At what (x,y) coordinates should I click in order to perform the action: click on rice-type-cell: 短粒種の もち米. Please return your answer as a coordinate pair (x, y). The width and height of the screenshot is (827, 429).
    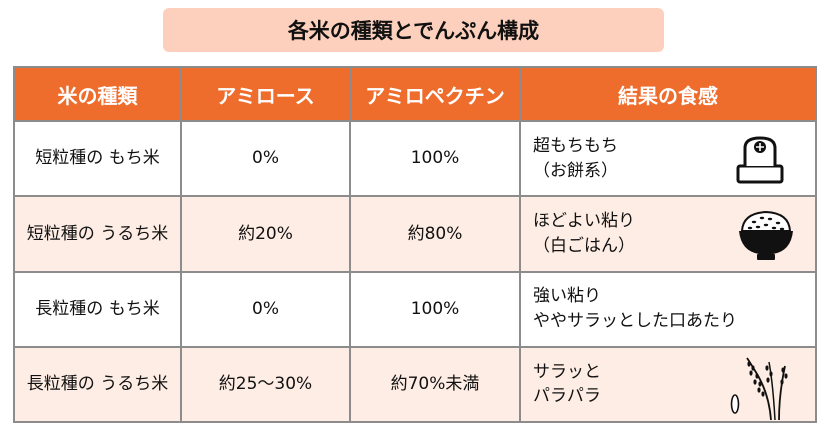
    Looking at the image, I should click on (97, 158).